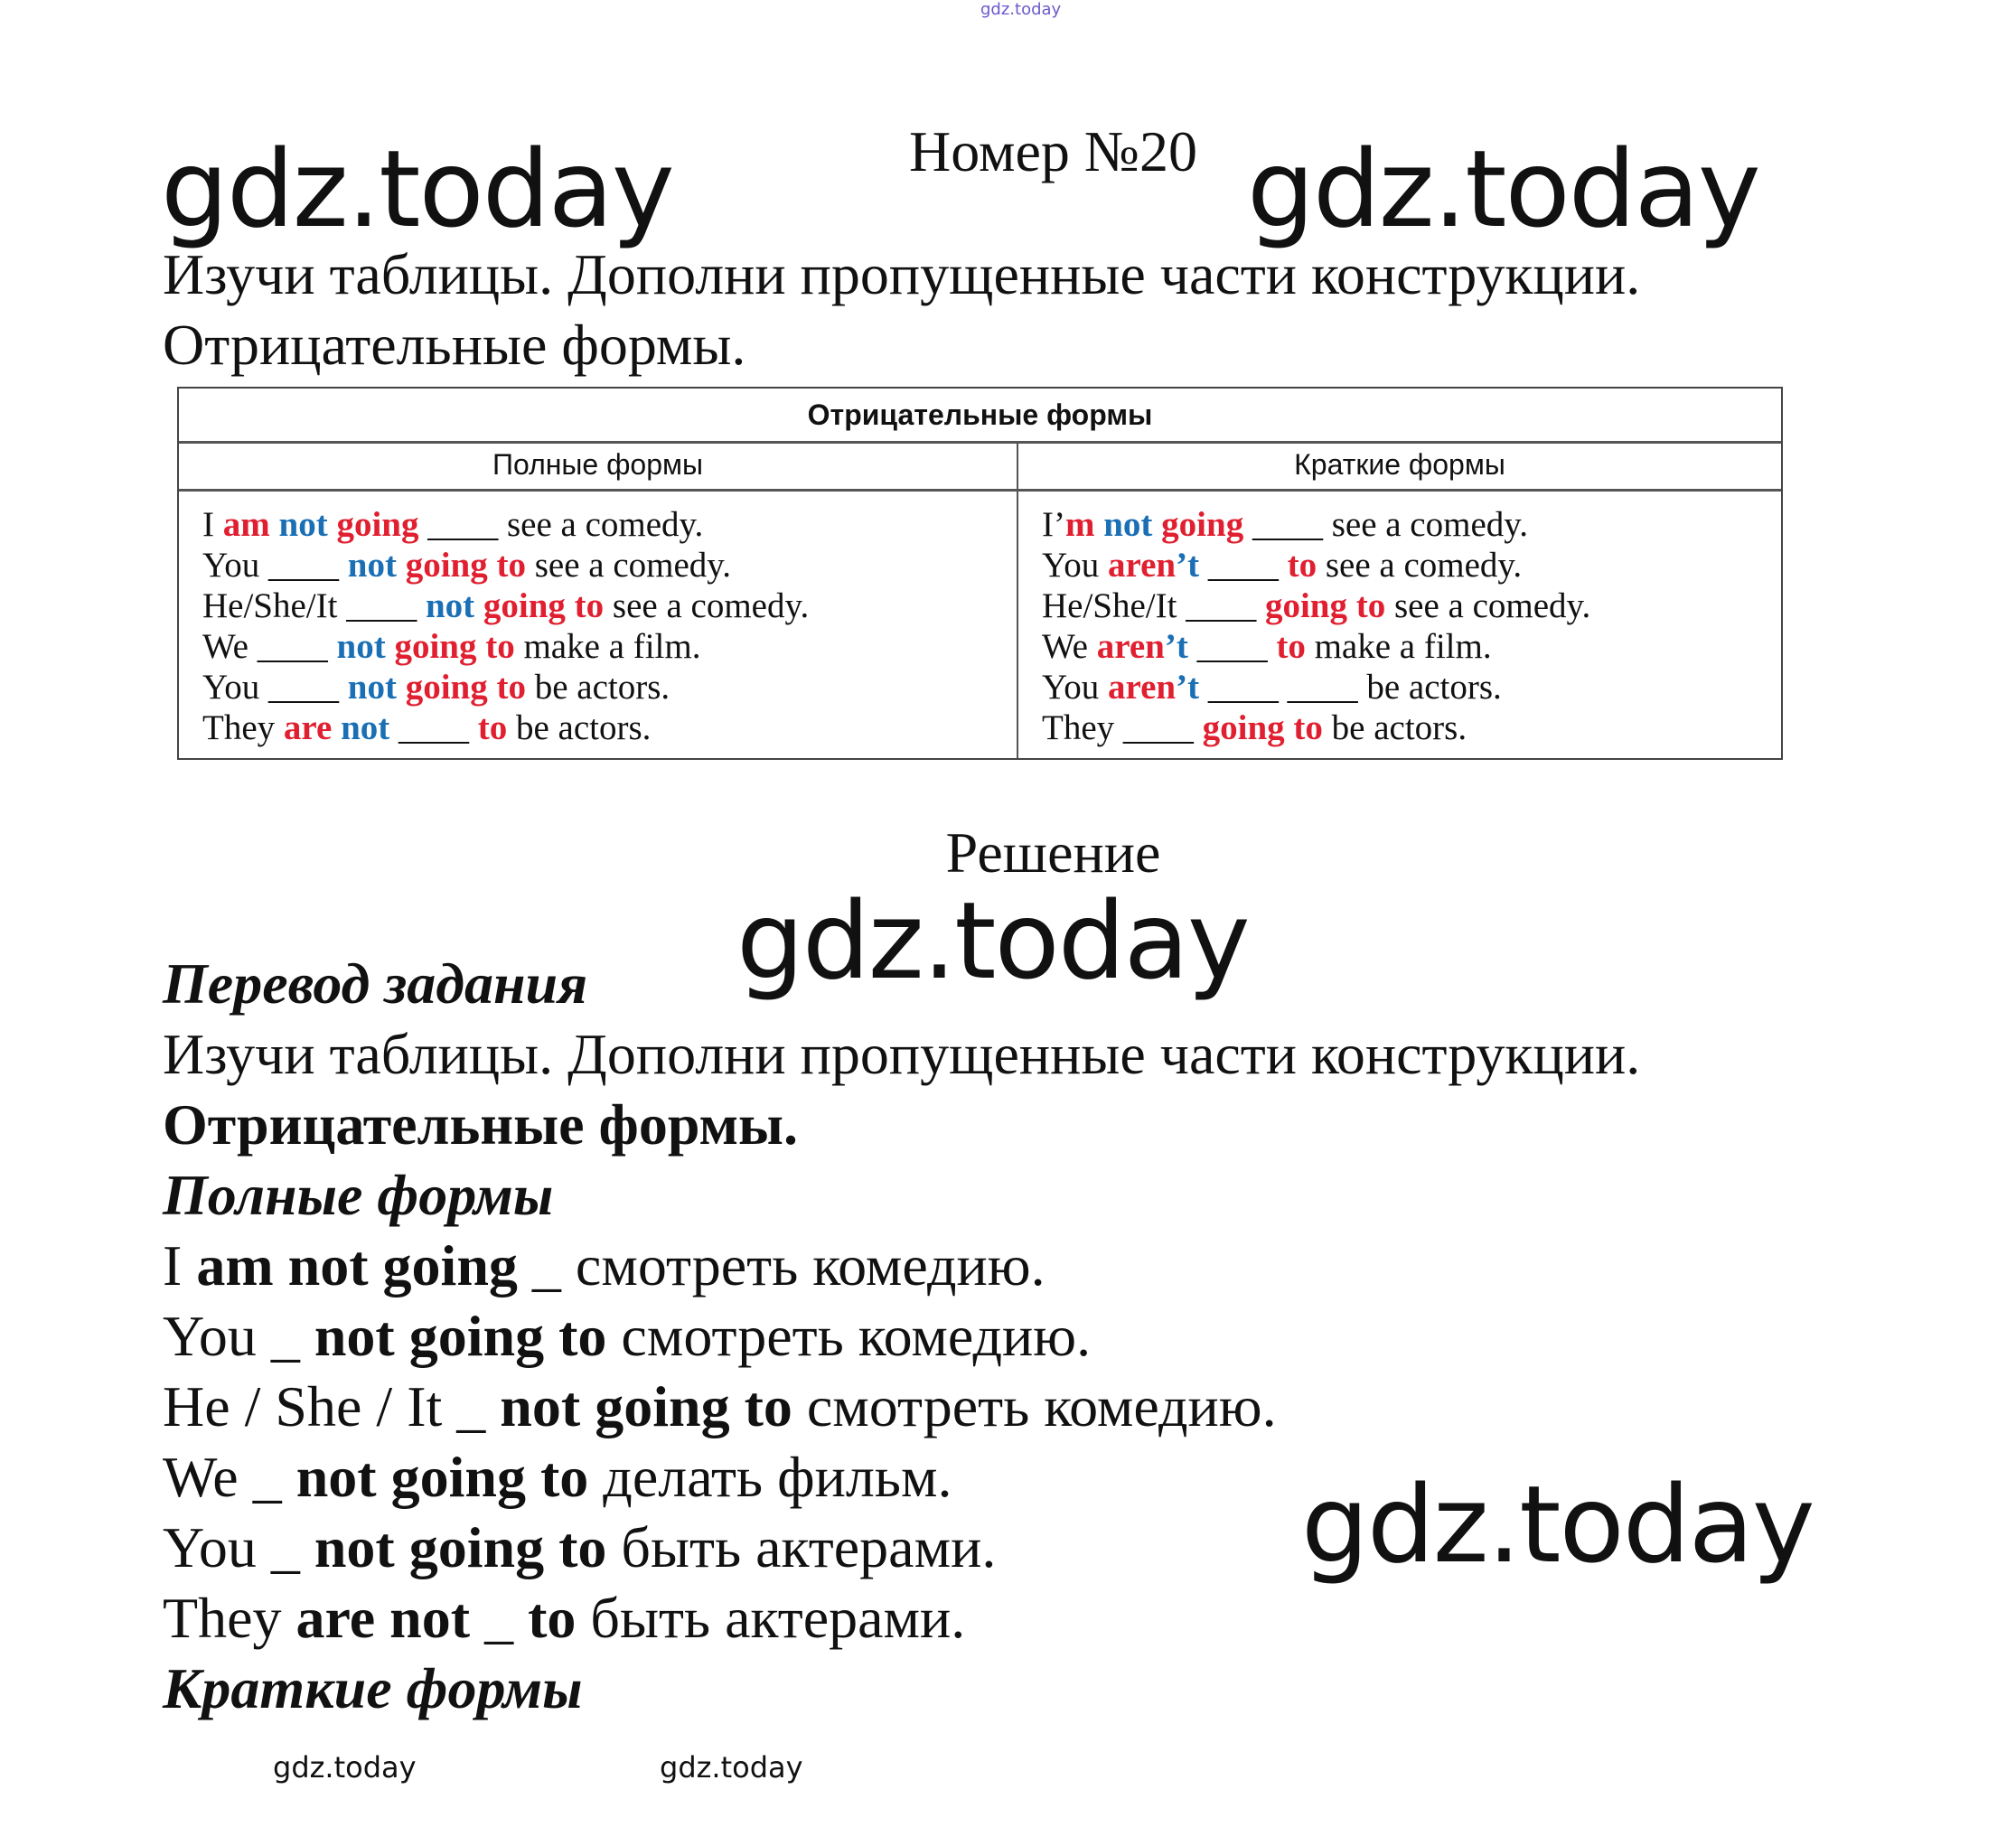  I want to click on translation-line: I am not going _ смотреть комедию., so click(901, 1266).